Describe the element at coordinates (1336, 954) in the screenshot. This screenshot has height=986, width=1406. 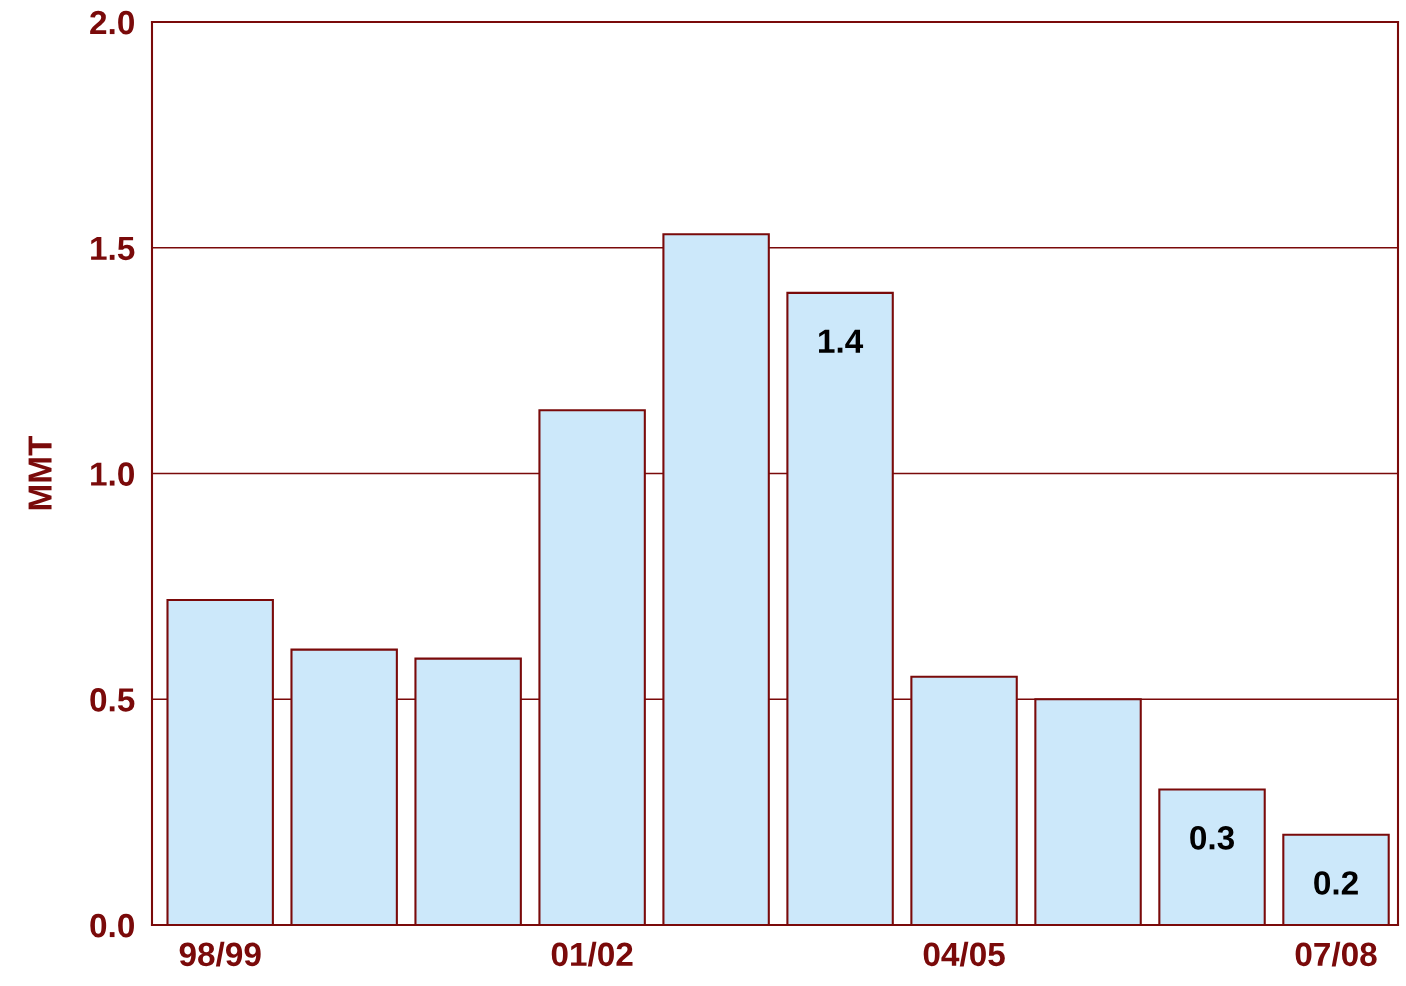
I see `x-tick-label: 07/08` at that location.